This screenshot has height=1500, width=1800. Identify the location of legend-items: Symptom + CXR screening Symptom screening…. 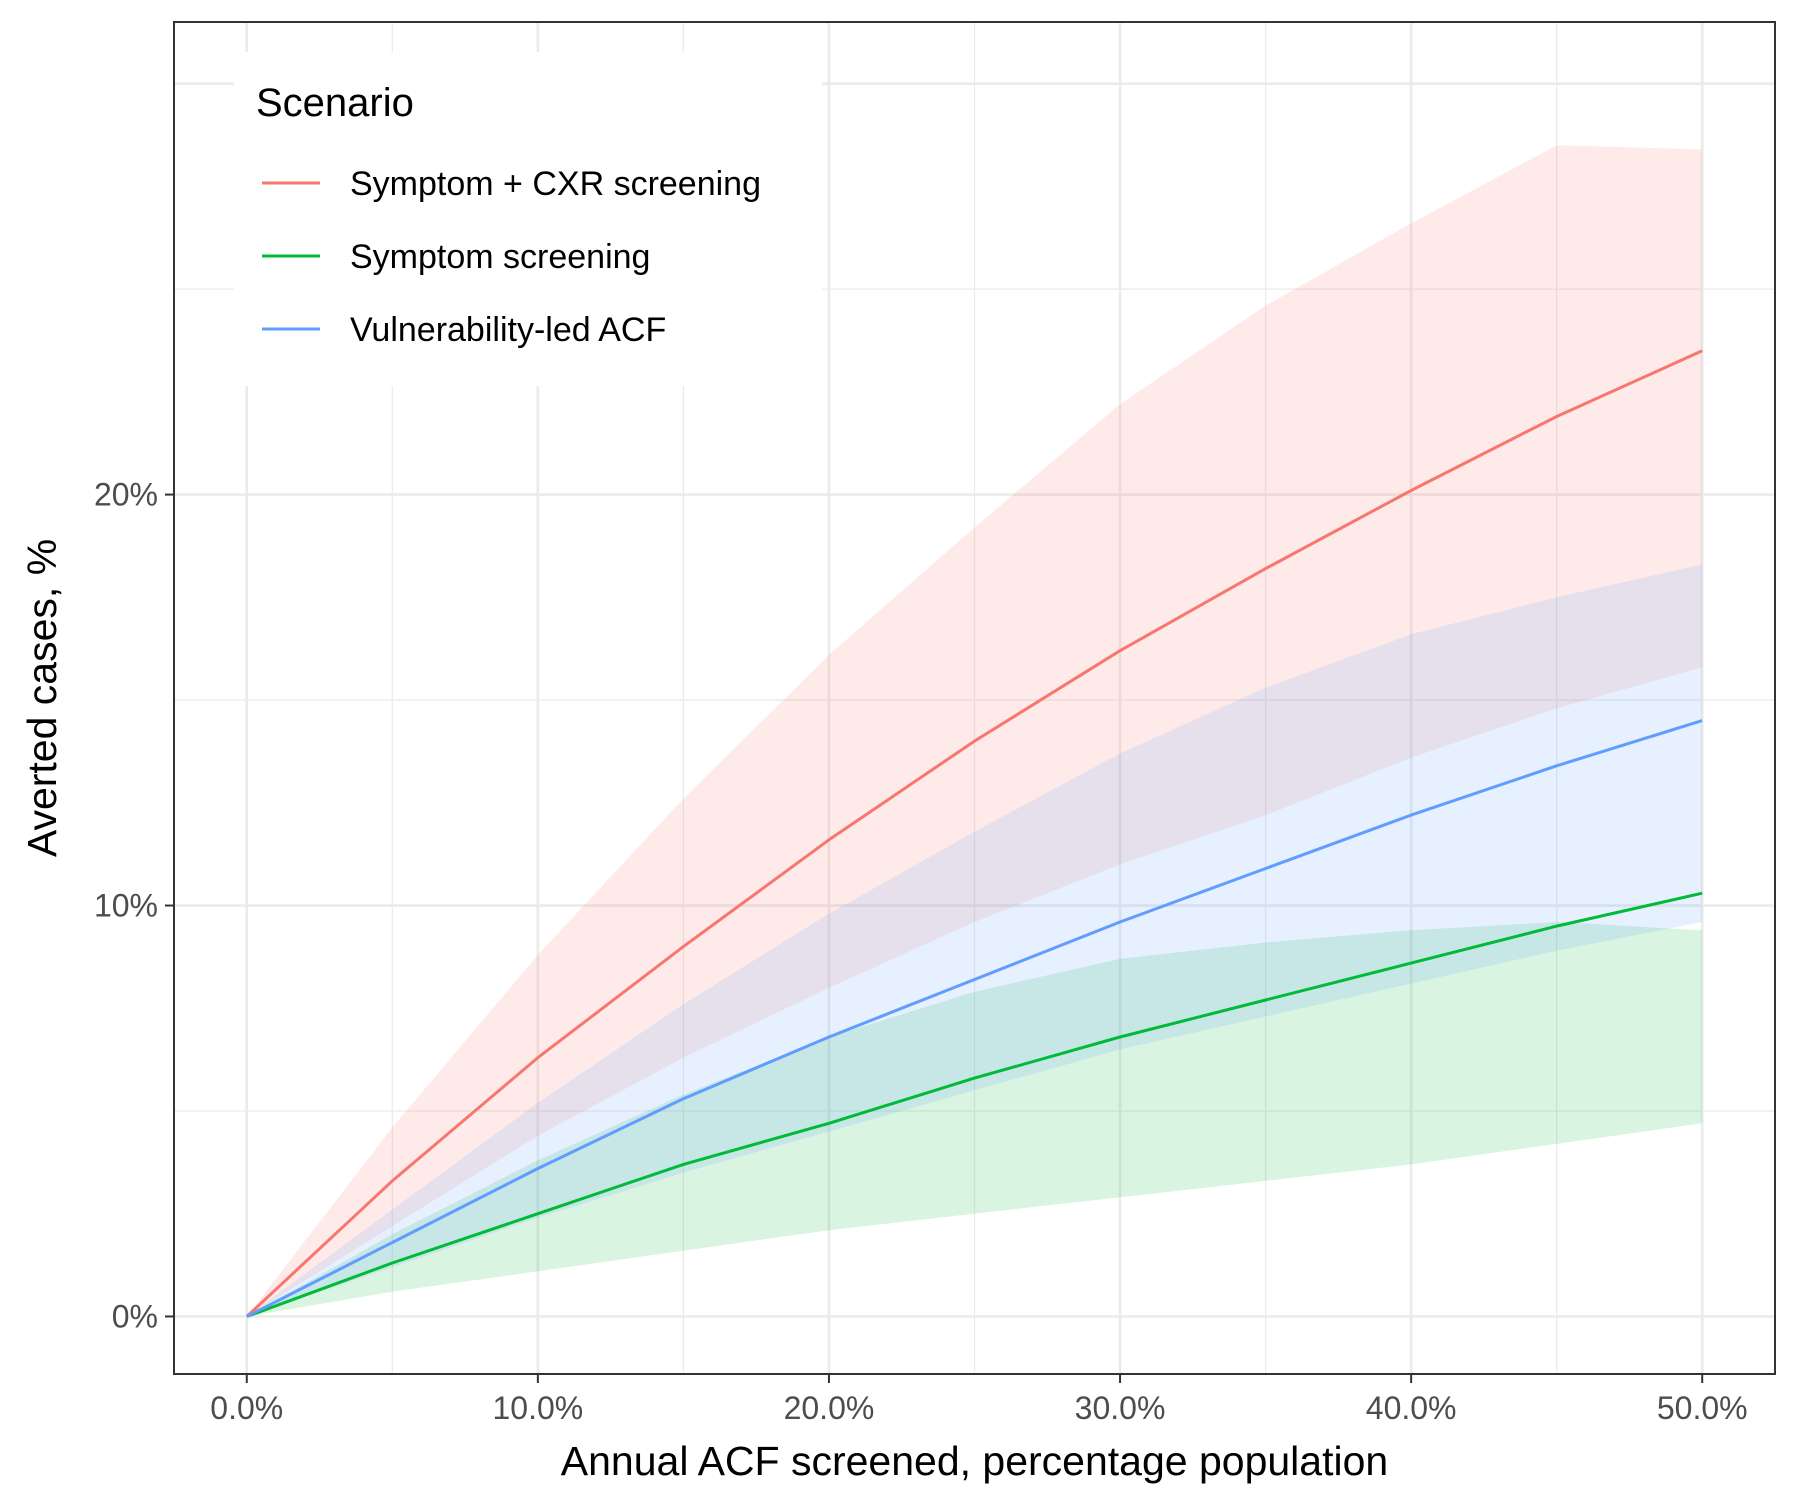
(511, 257).